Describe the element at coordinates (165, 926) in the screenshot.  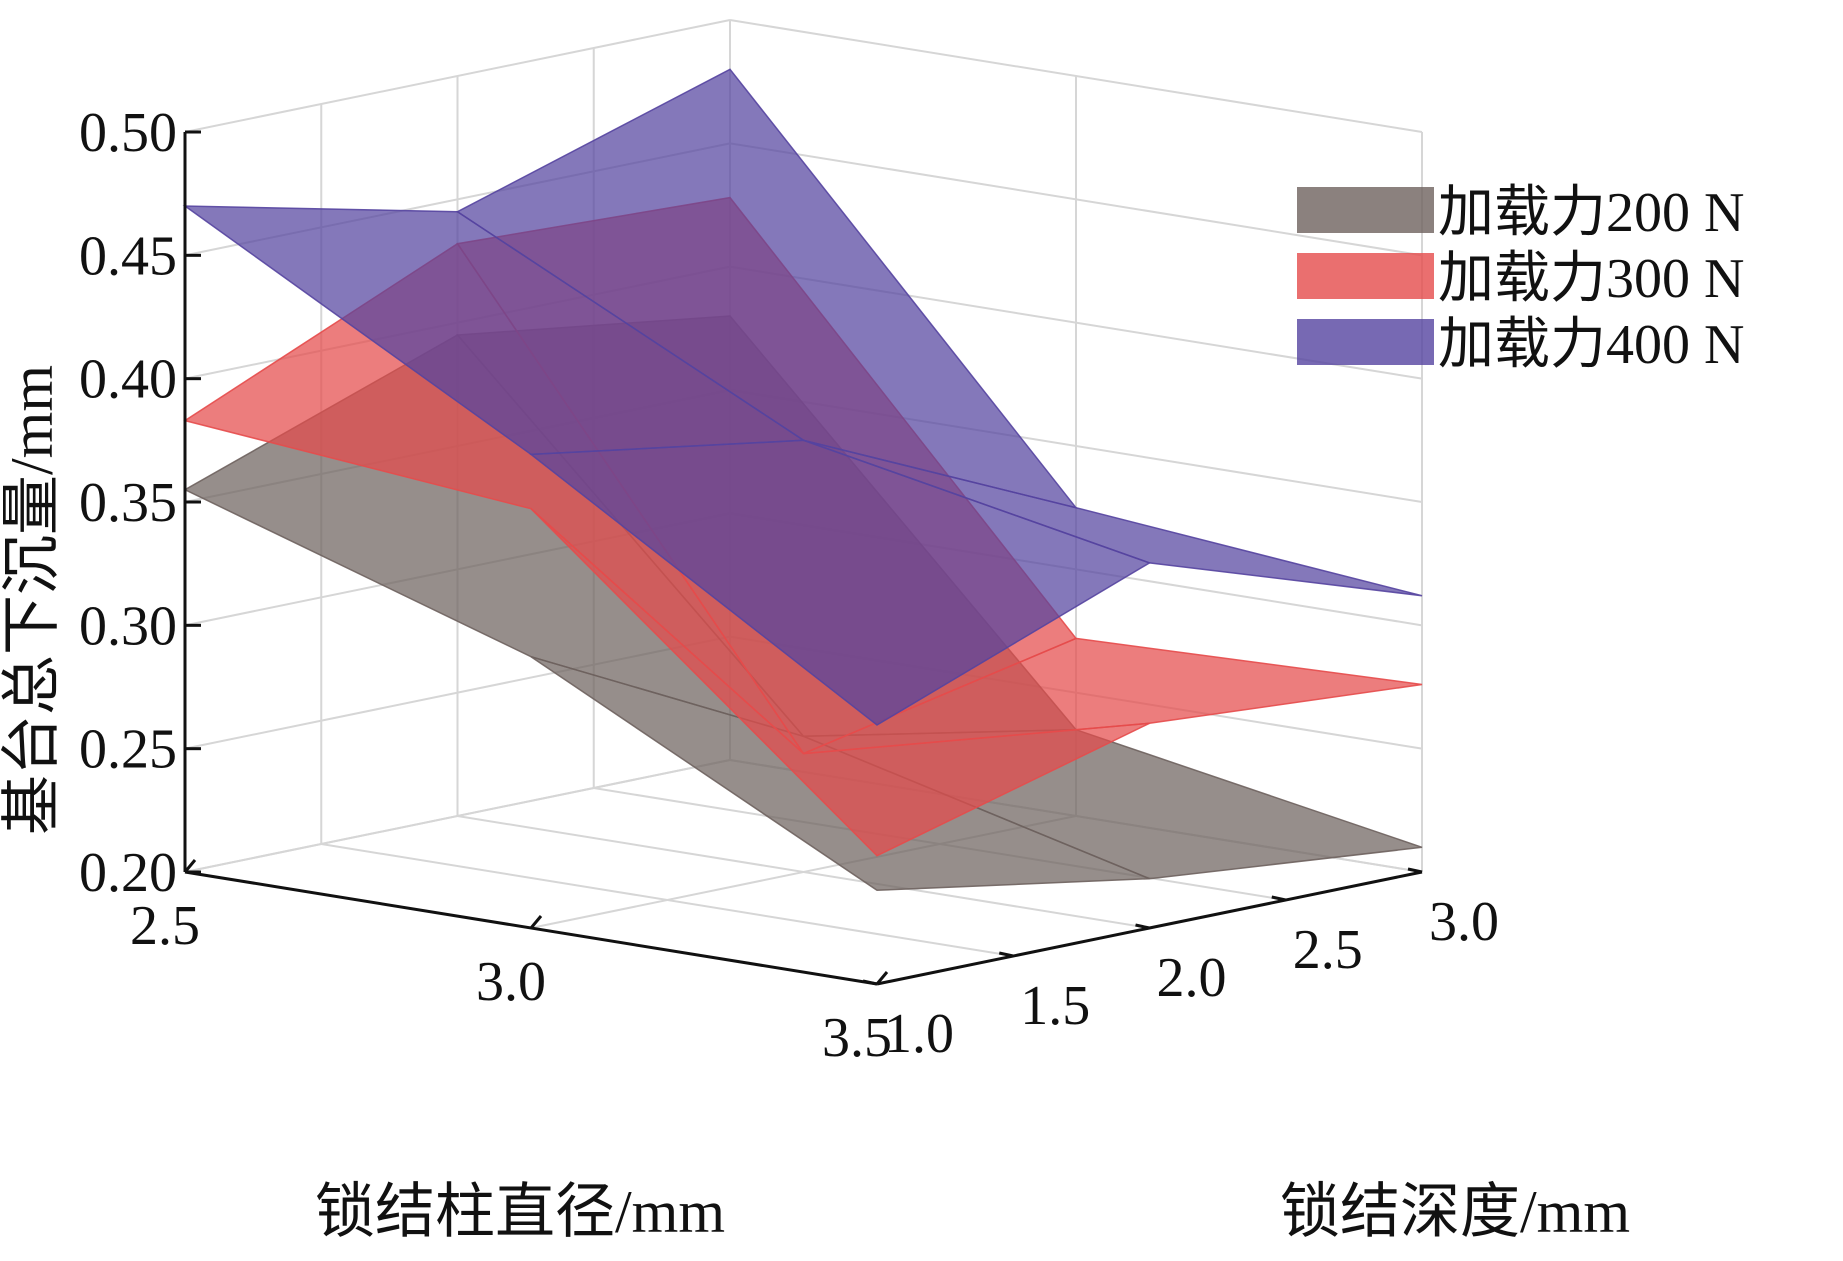
I see `x-tick-label: 2.5` at that location.